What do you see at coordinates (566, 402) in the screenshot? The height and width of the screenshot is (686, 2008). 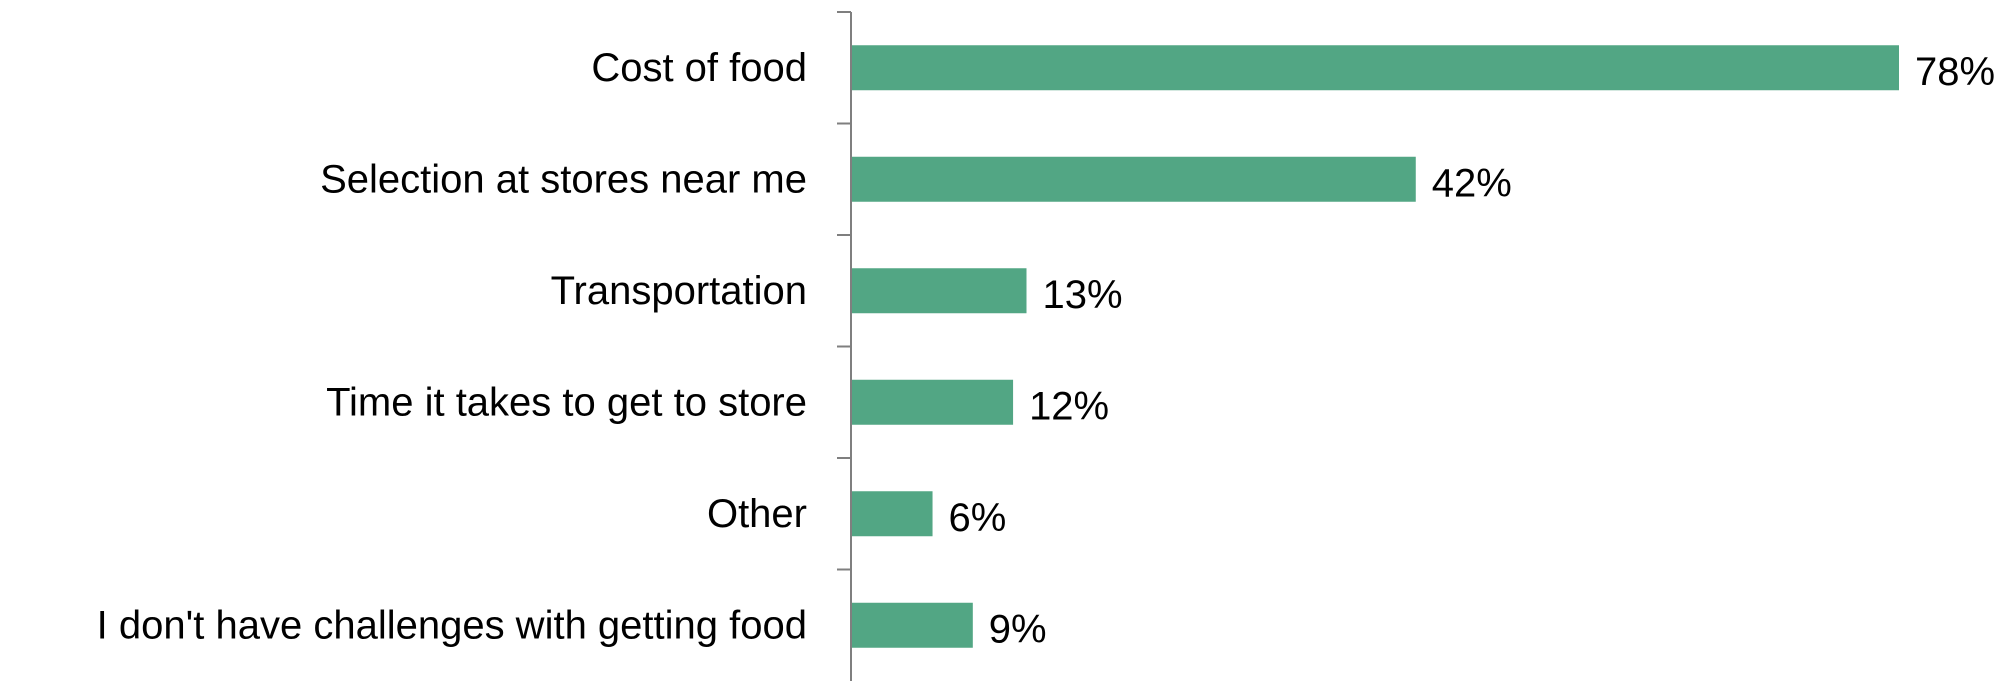 I see `category-label: Time it takes to get to store` at bounding box center [566, 402].